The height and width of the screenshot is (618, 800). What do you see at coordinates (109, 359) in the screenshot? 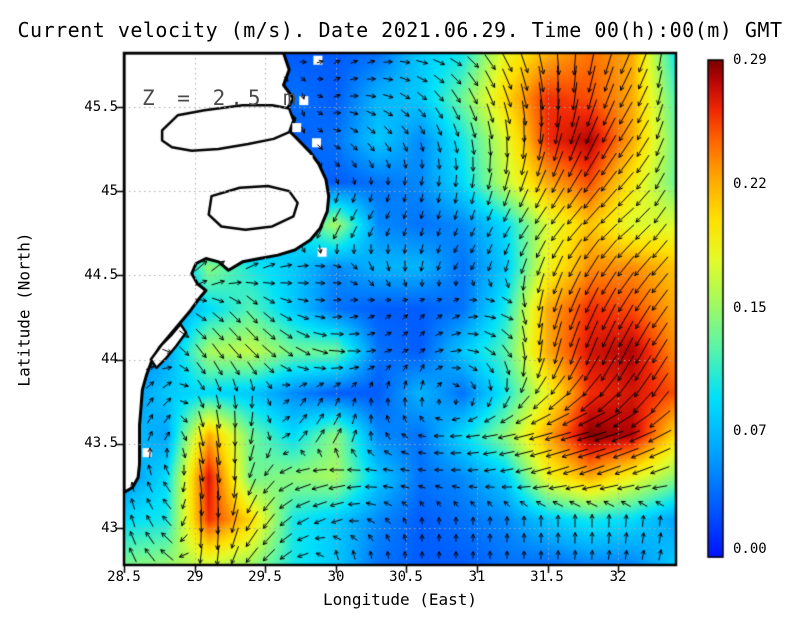
I see `y-tick-label: 44` at bounding box center [109, 359].